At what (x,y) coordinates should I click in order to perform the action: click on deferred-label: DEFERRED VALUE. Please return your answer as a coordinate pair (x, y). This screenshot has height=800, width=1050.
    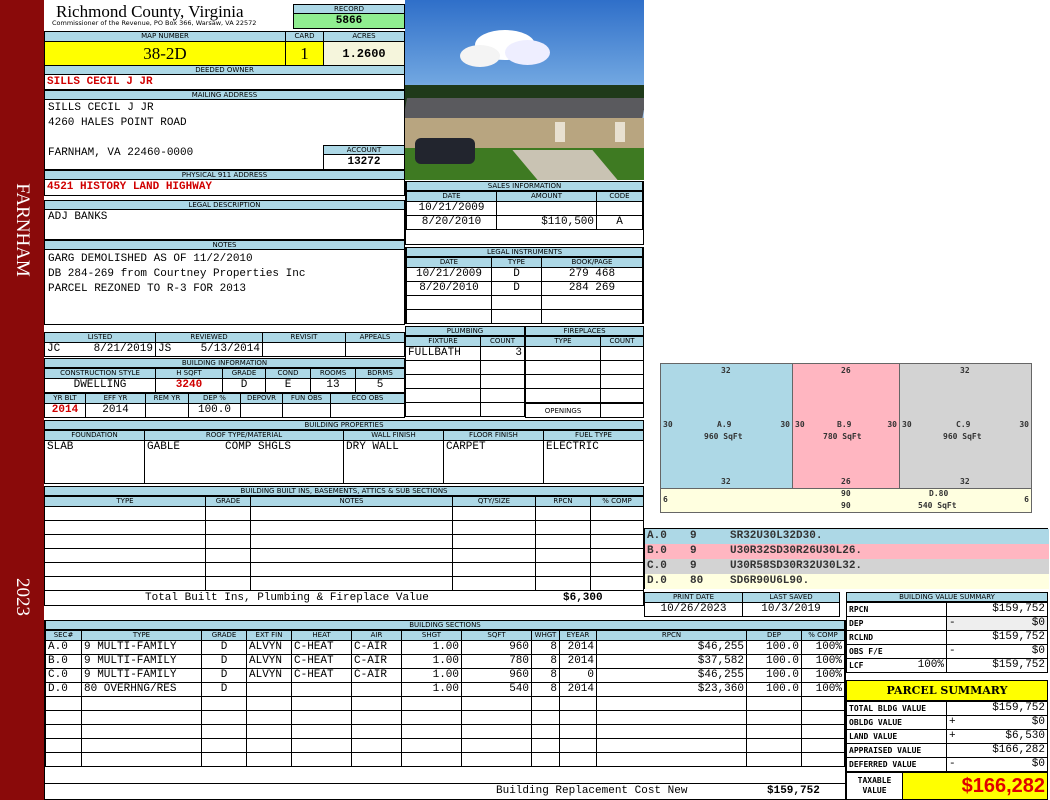
    Looking at the image, I should click on (896, 764).